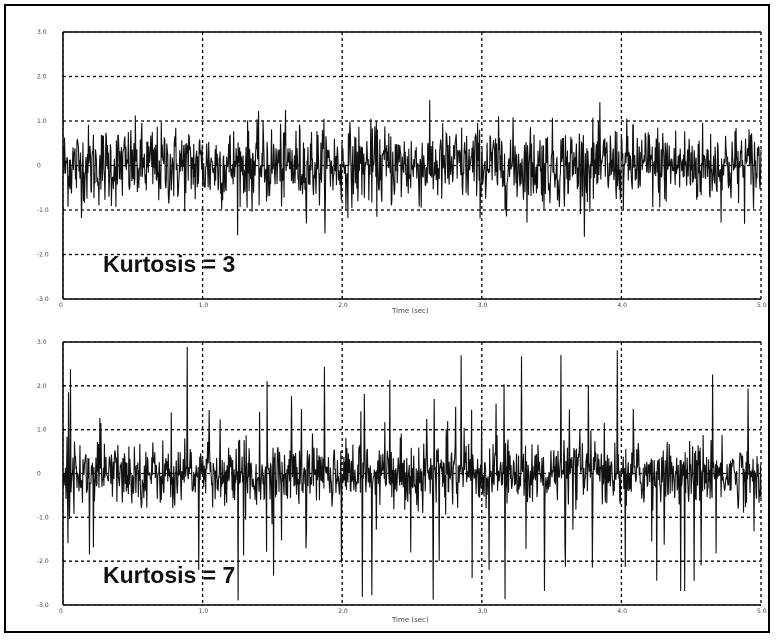 The height and width of the screenshot is (641, 778). What do you see at coordinates (169, 575) in the screenshot?
I see `kurtosis-label: Kurtosis = 7` at bounding box center [169, 575].